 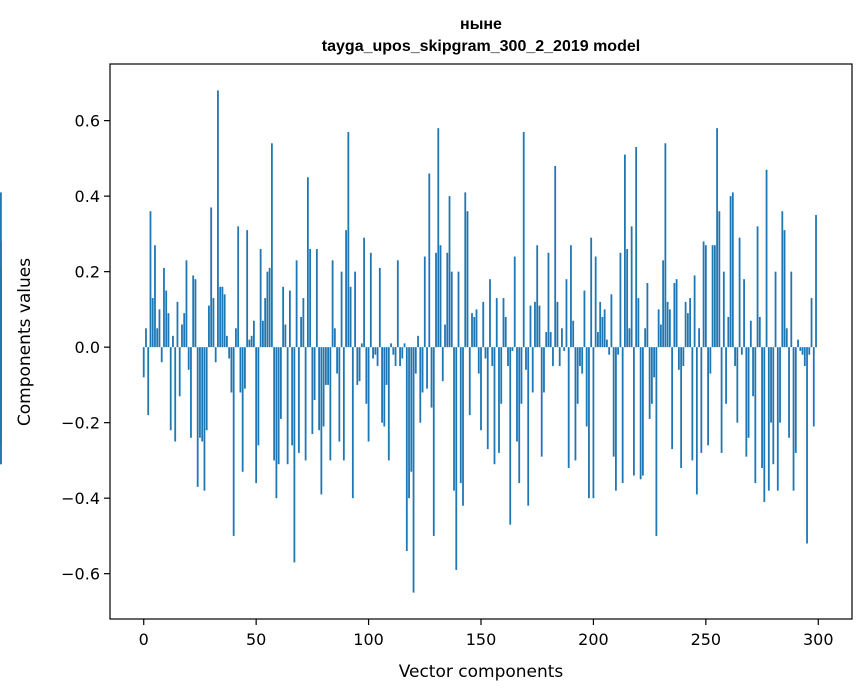 What do you see at coordinates (481, 672) in the screenshot?
I see `x-axis-label: Vector components` at bounding box center [481, 672].